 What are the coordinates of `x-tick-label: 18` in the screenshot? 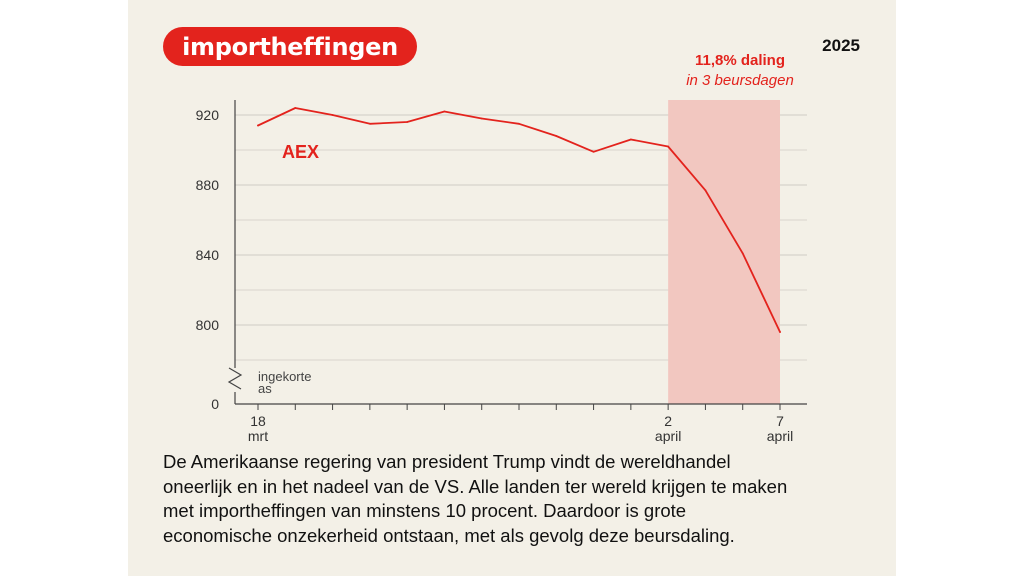 It's located at (258, 421).